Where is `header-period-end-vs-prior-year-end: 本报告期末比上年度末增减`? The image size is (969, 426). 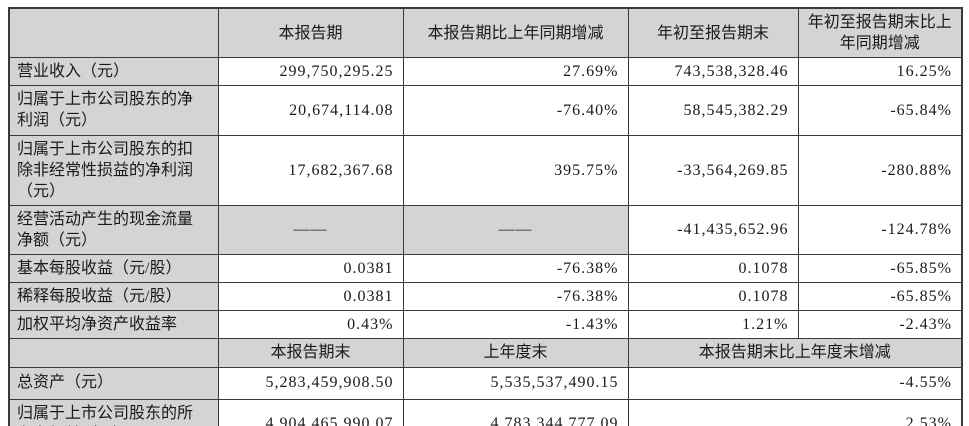 header-period-end-vs-prior-year-end: 本报告期末比上年度末增减 is located at coordinates (795, 353).